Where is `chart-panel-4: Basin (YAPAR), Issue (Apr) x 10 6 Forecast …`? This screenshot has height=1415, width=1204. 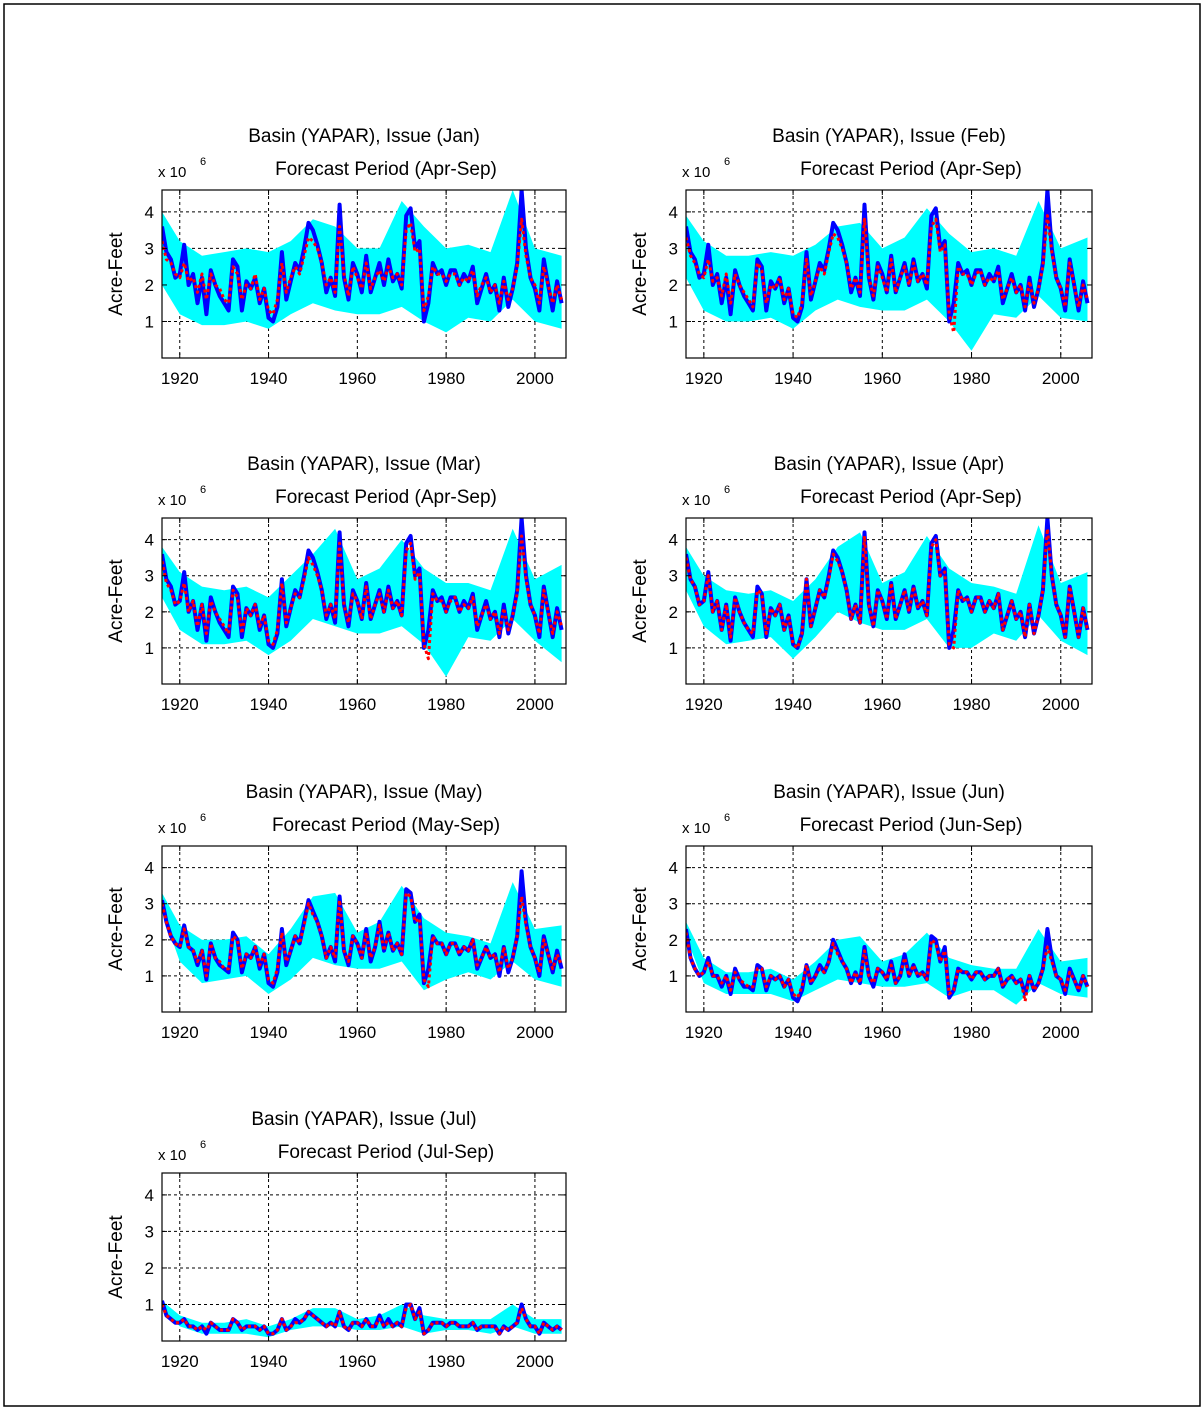
chart-panel-4: Basin (YAPAR), Issue (Apr) x 10 6 Forecast … is located at coordinates (861, 584).